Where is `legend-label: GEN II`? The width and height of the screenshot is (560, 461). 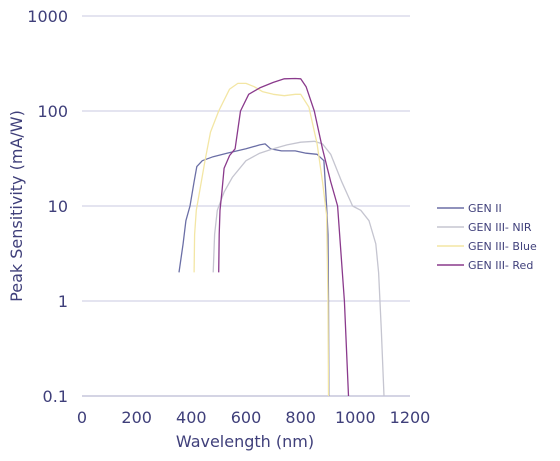 legend-label: GEN II is located at coordinates (485, 208).